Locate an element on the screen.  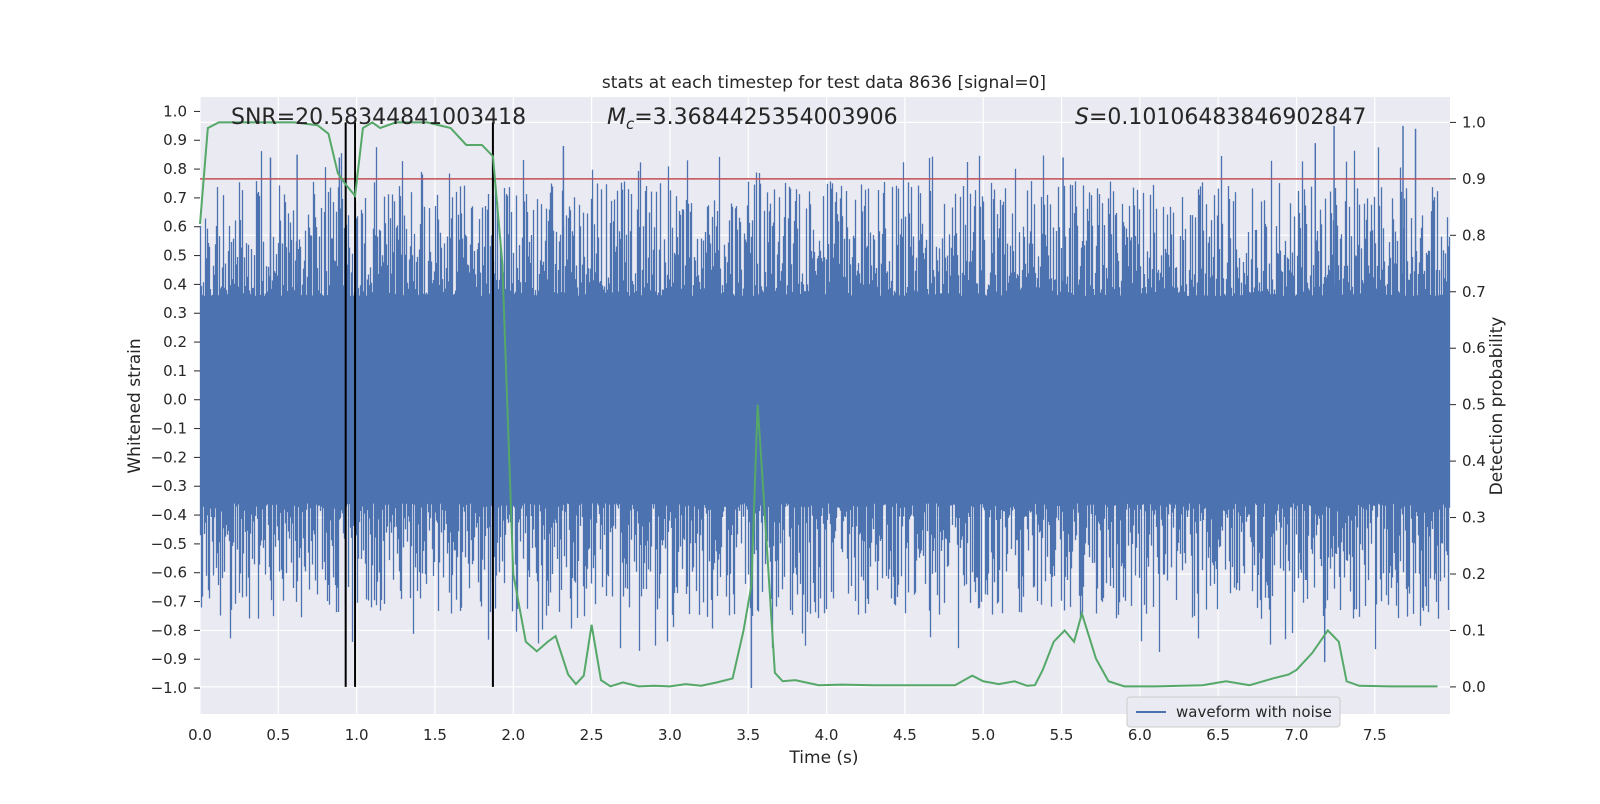
y-left-tick-label: −0.6 is located at coordinates (169, 573).